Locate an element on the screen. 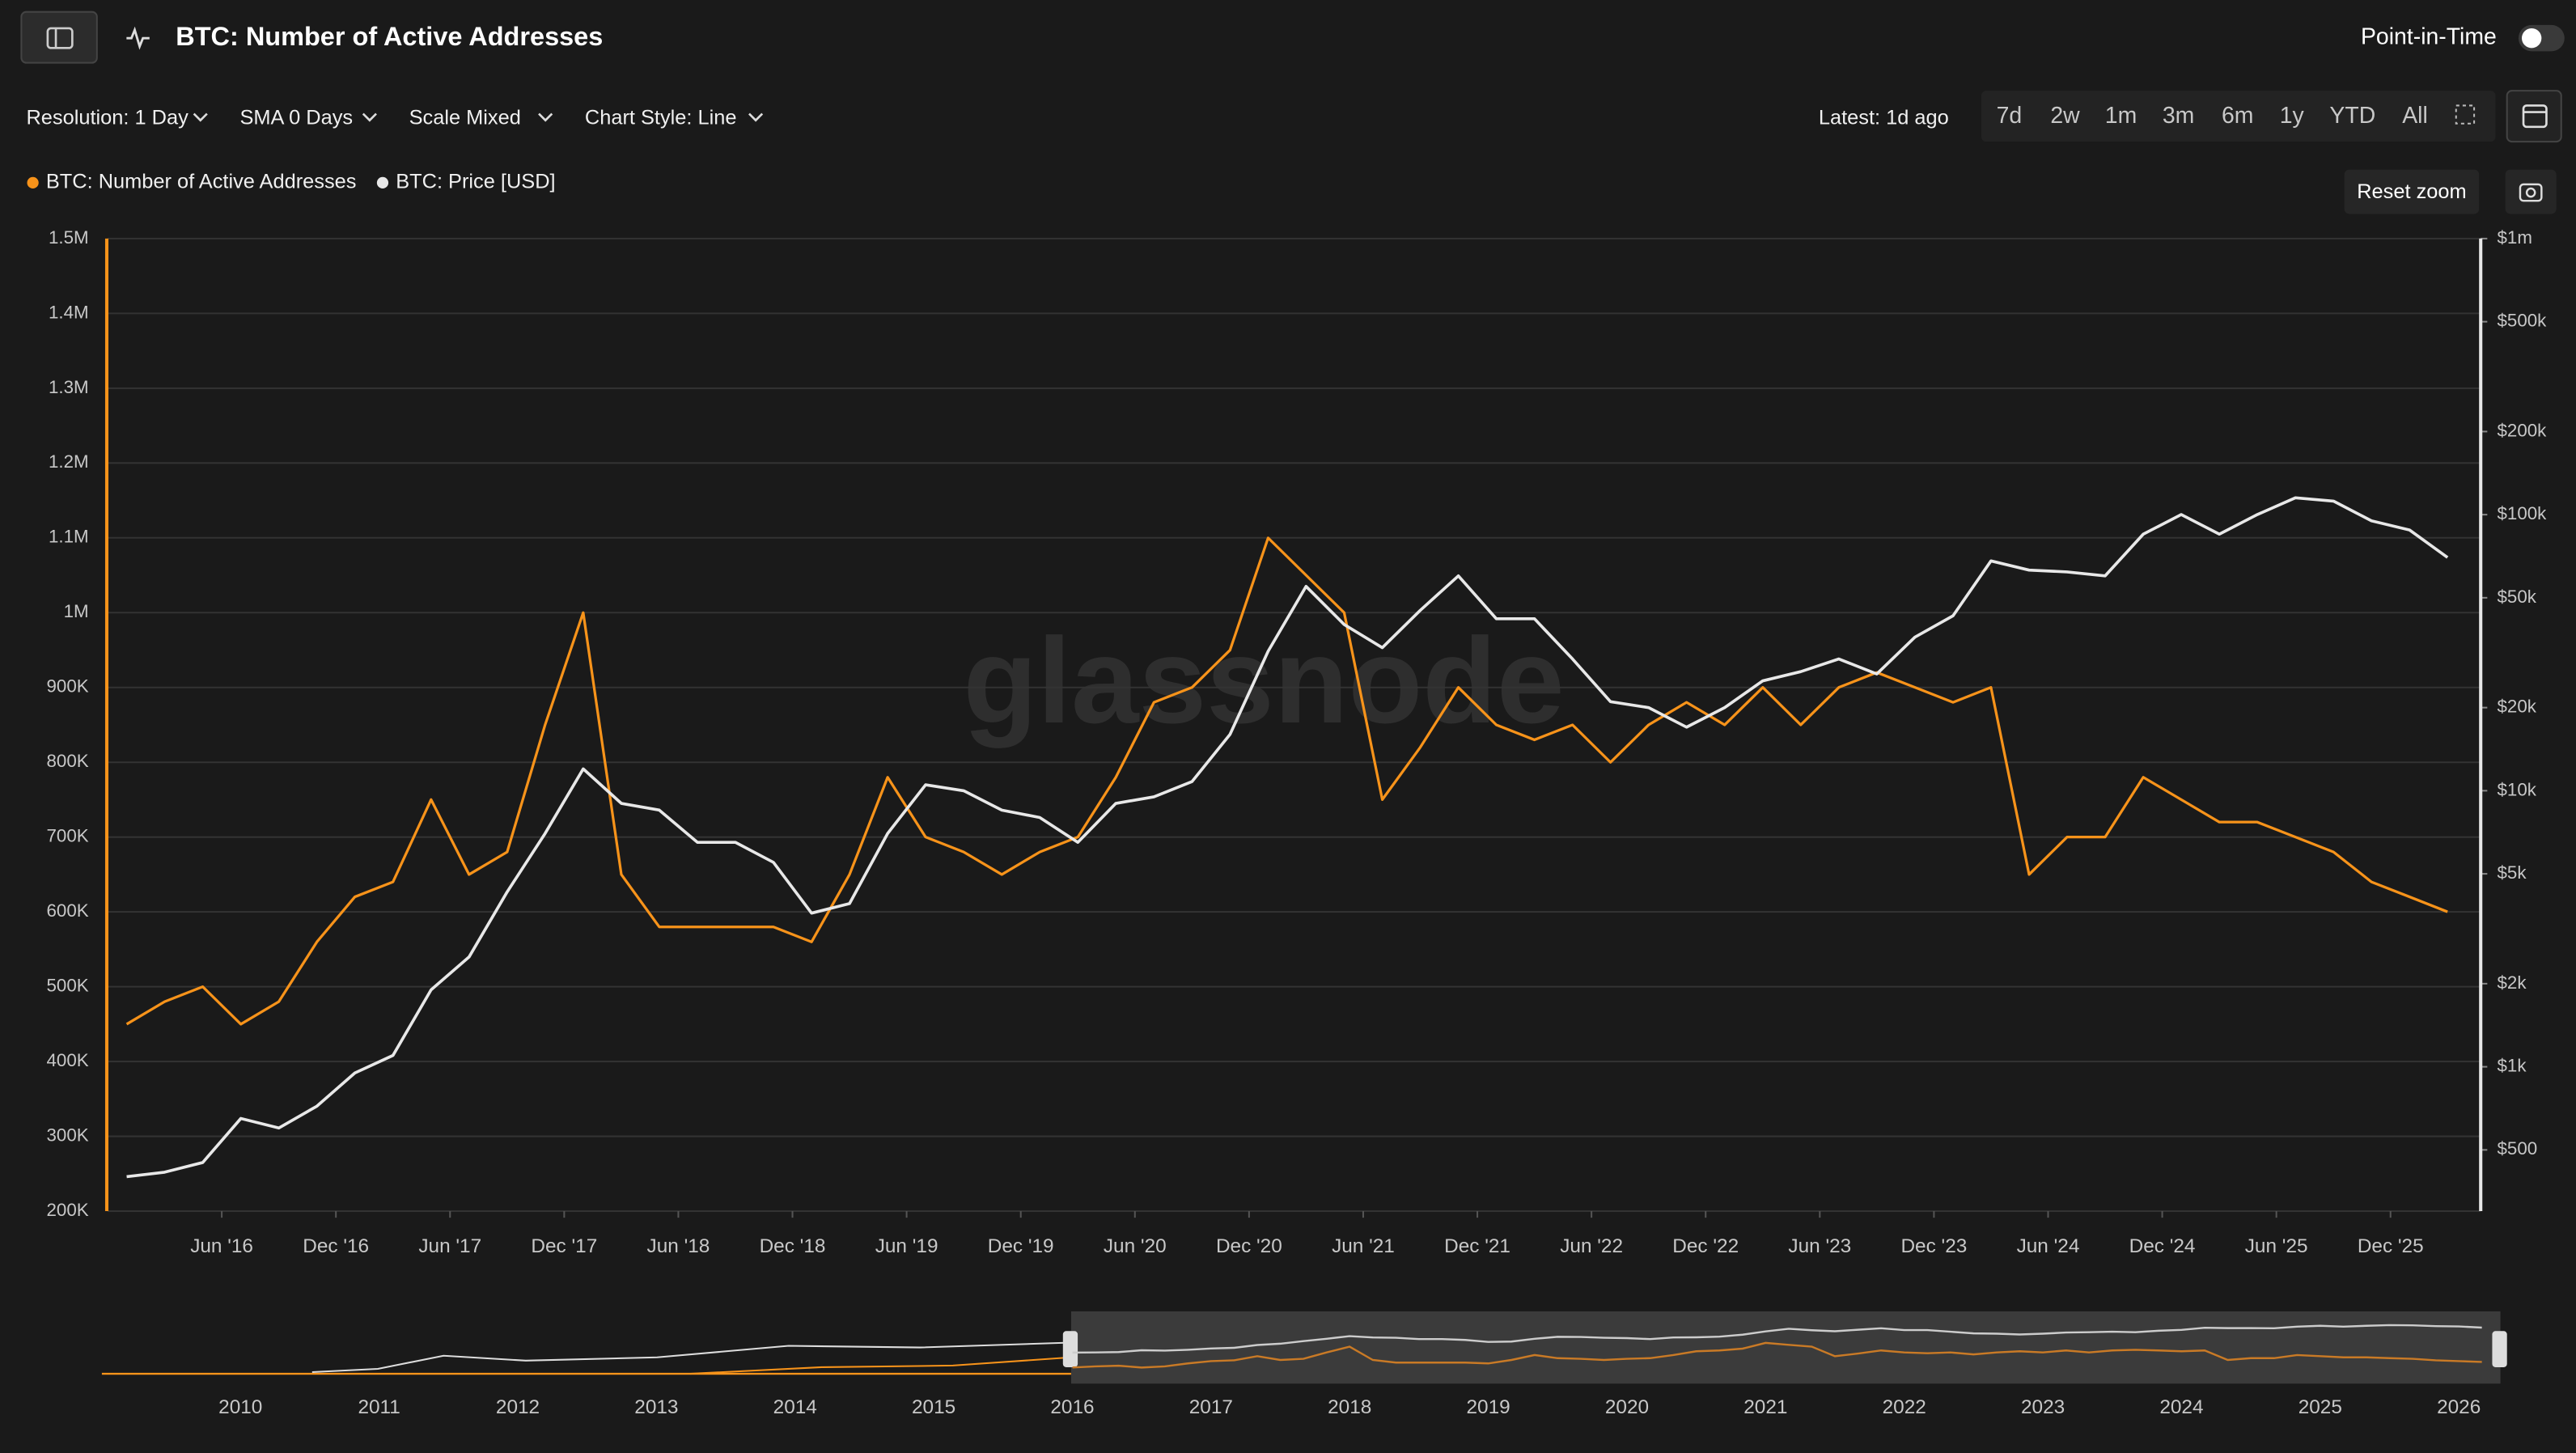 This screenshot has width=2576, height=1453. navigator-tick-label: 2020 is located at coordinates (1627, 1407).